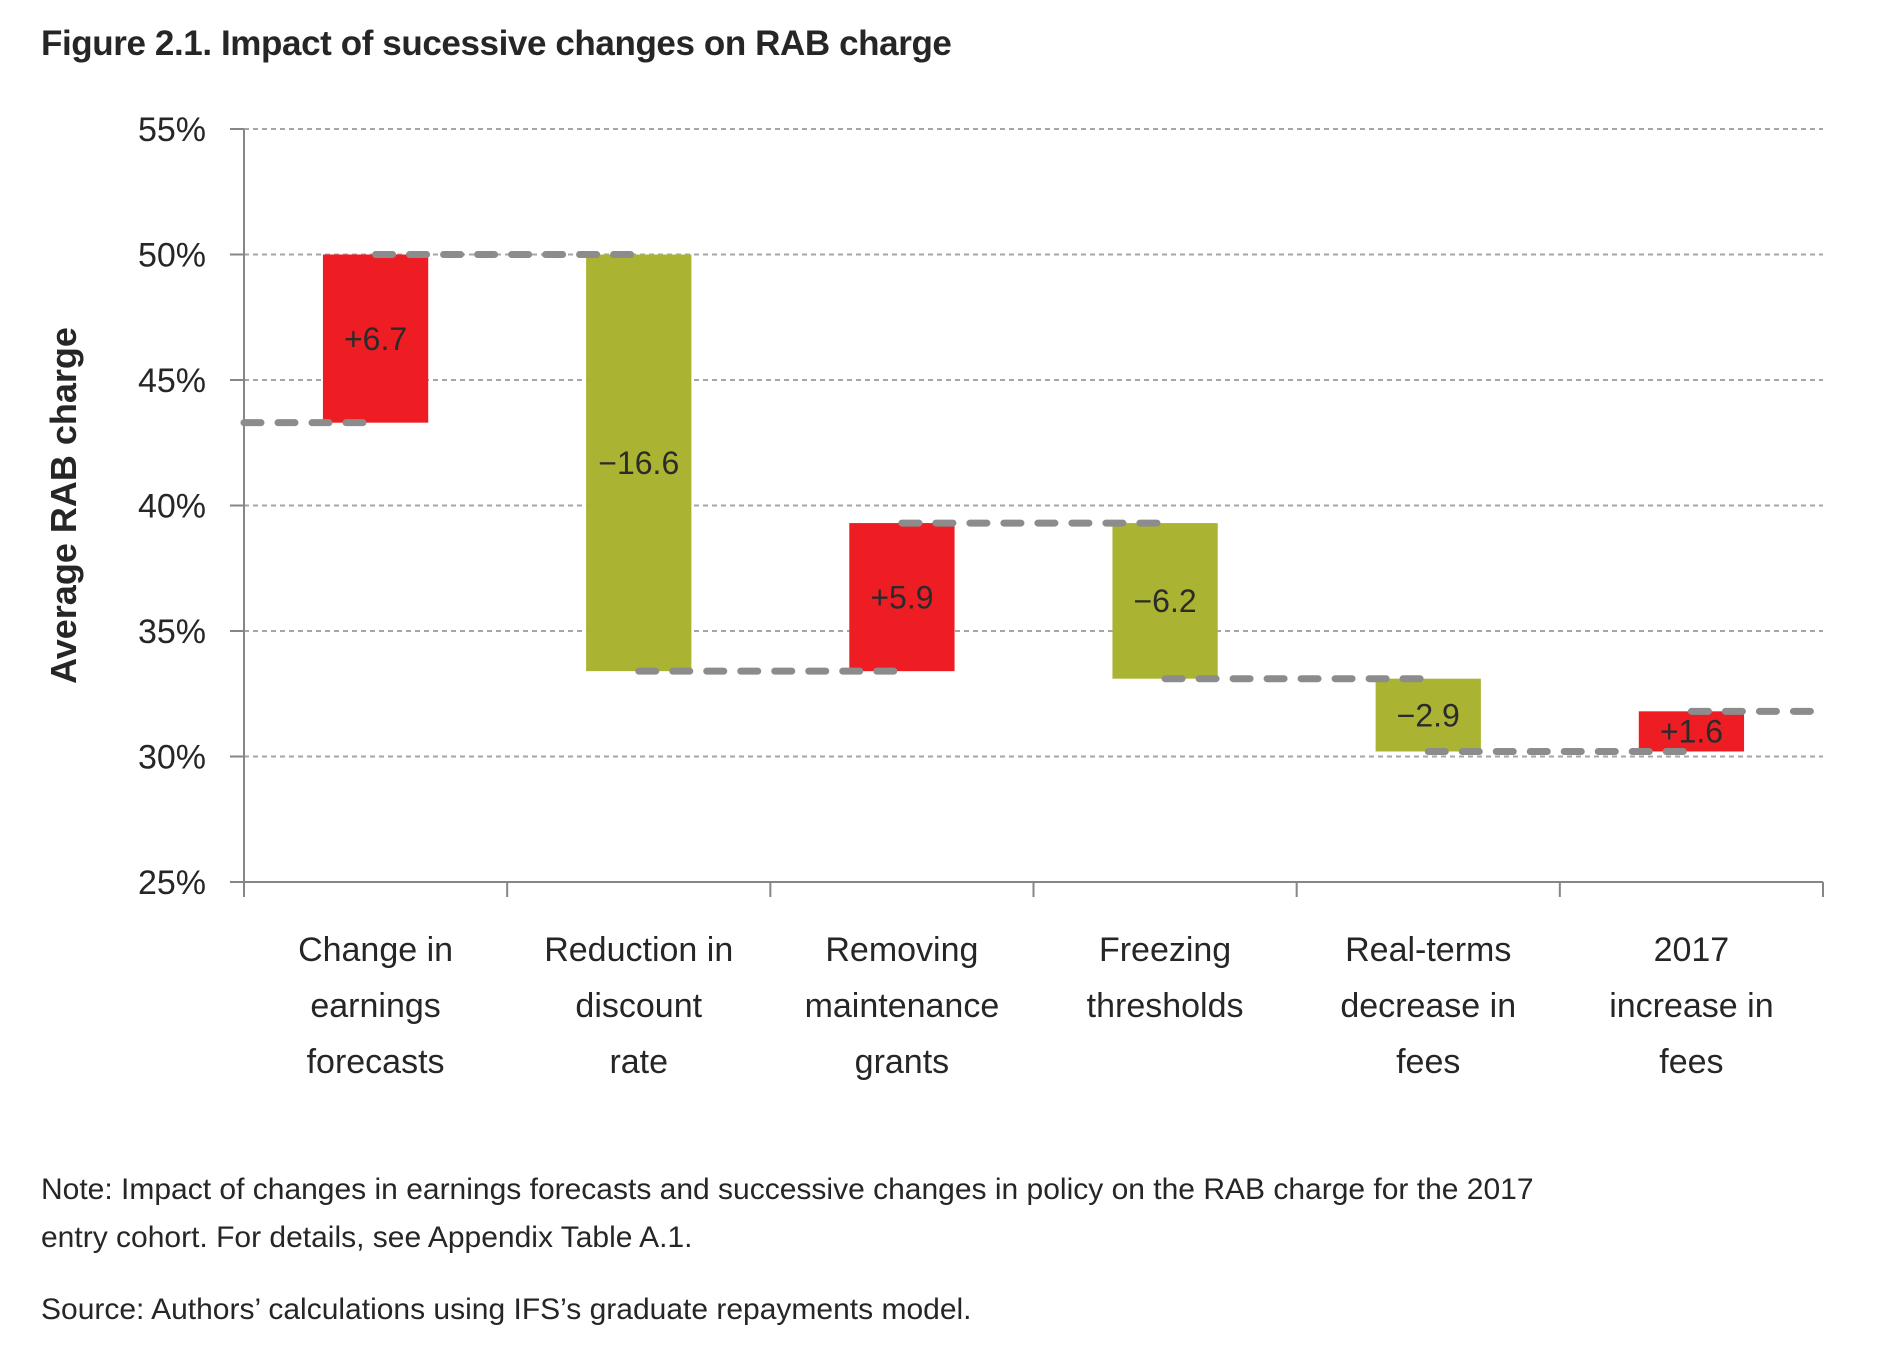 The image size is (1878, 1362). I want to click on y-axis-title: Average RAB charge, so click(63, 505).